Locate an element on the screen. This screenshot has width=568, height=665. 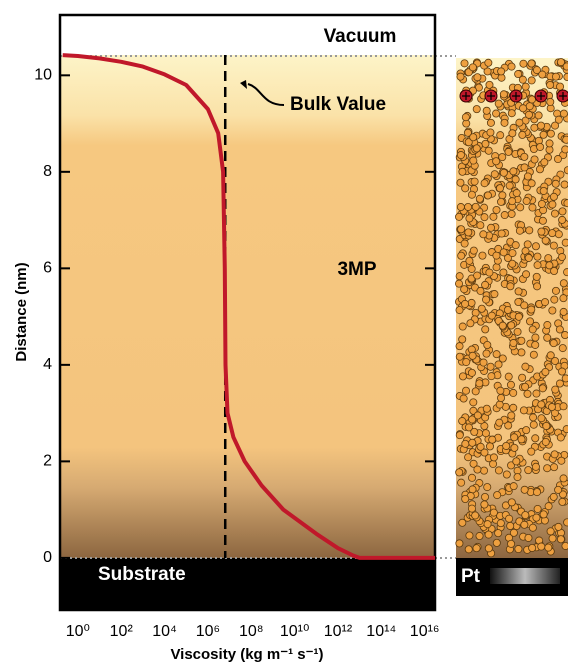
x-tick-label: 10⁸ is located at coordinates (251, 631).